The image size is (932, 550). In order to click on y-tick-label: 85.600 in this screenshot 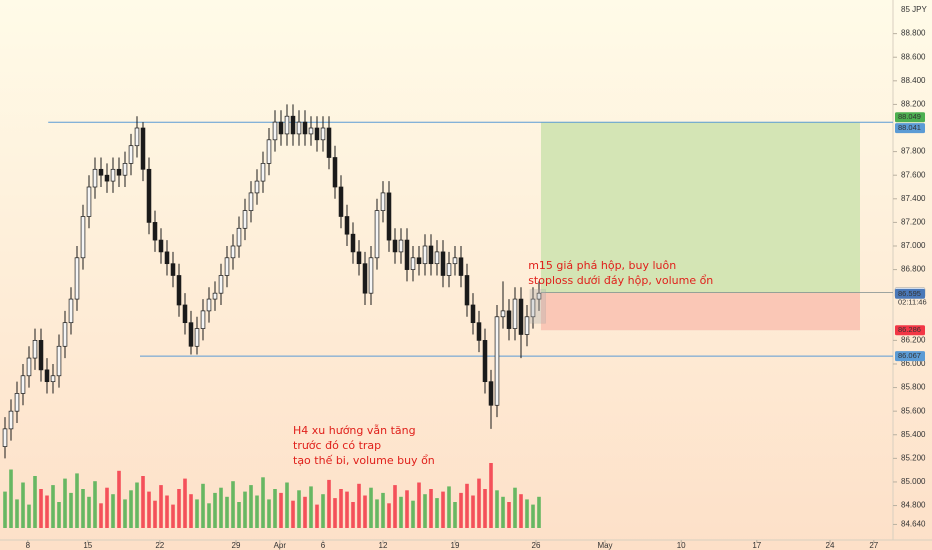, I will do `click(913, 410)`.